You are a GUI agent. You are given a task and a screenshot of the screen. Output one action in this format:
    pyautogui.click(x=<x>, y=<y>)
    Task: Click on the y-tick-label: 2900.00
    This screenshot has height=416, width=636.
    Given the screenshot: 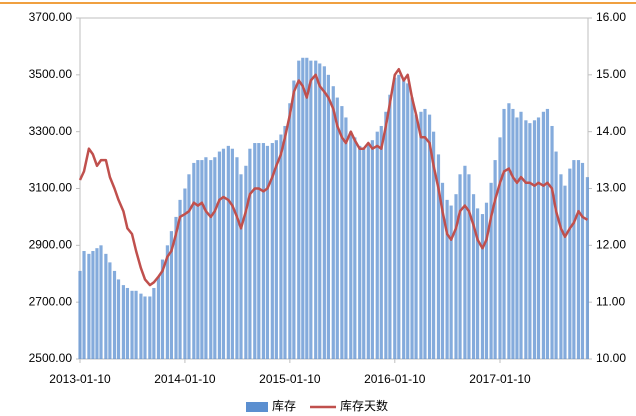 What is the action you would take?
    pyautogui.click(x=51, y=245)
    